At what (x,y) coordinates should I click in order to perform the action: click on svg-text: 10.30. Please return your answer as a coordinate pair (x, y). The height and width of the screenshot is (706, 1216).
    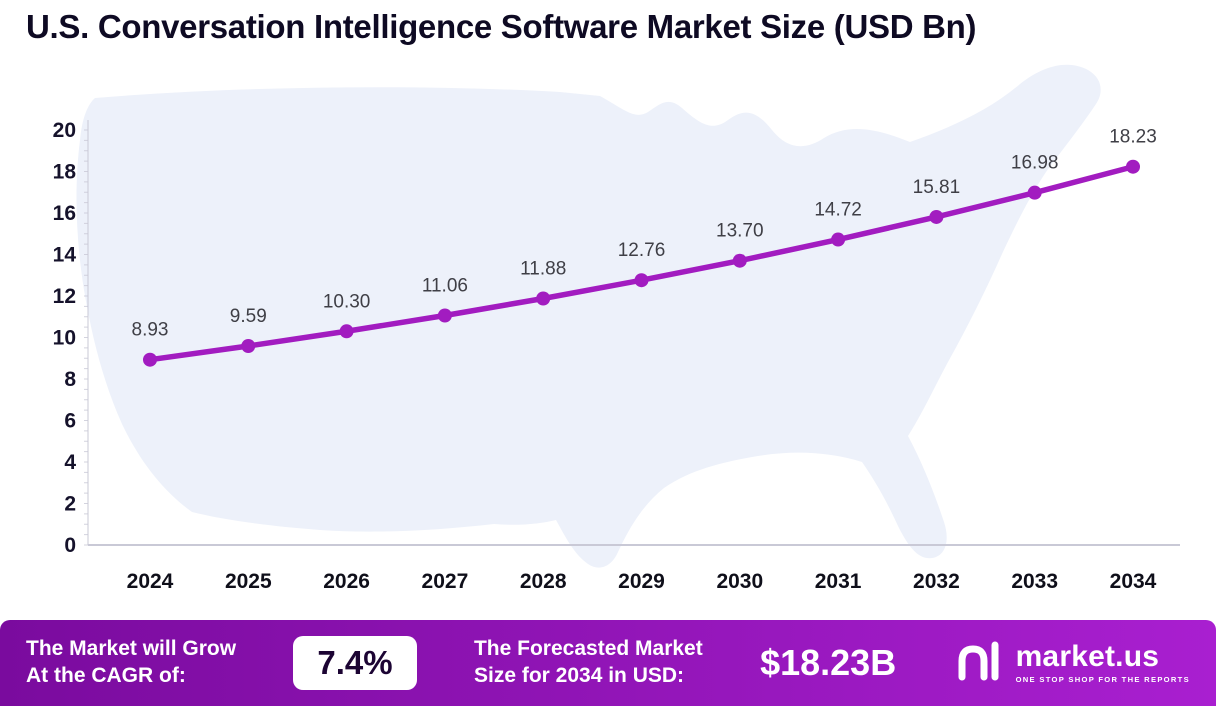
    Looking at the image, I should click on (347, 301).